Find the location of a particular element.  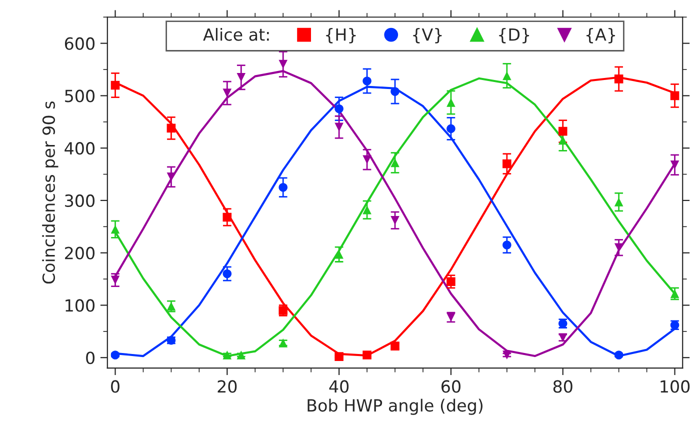

y-tick-label: 400 is located at coordinates (79, 148).